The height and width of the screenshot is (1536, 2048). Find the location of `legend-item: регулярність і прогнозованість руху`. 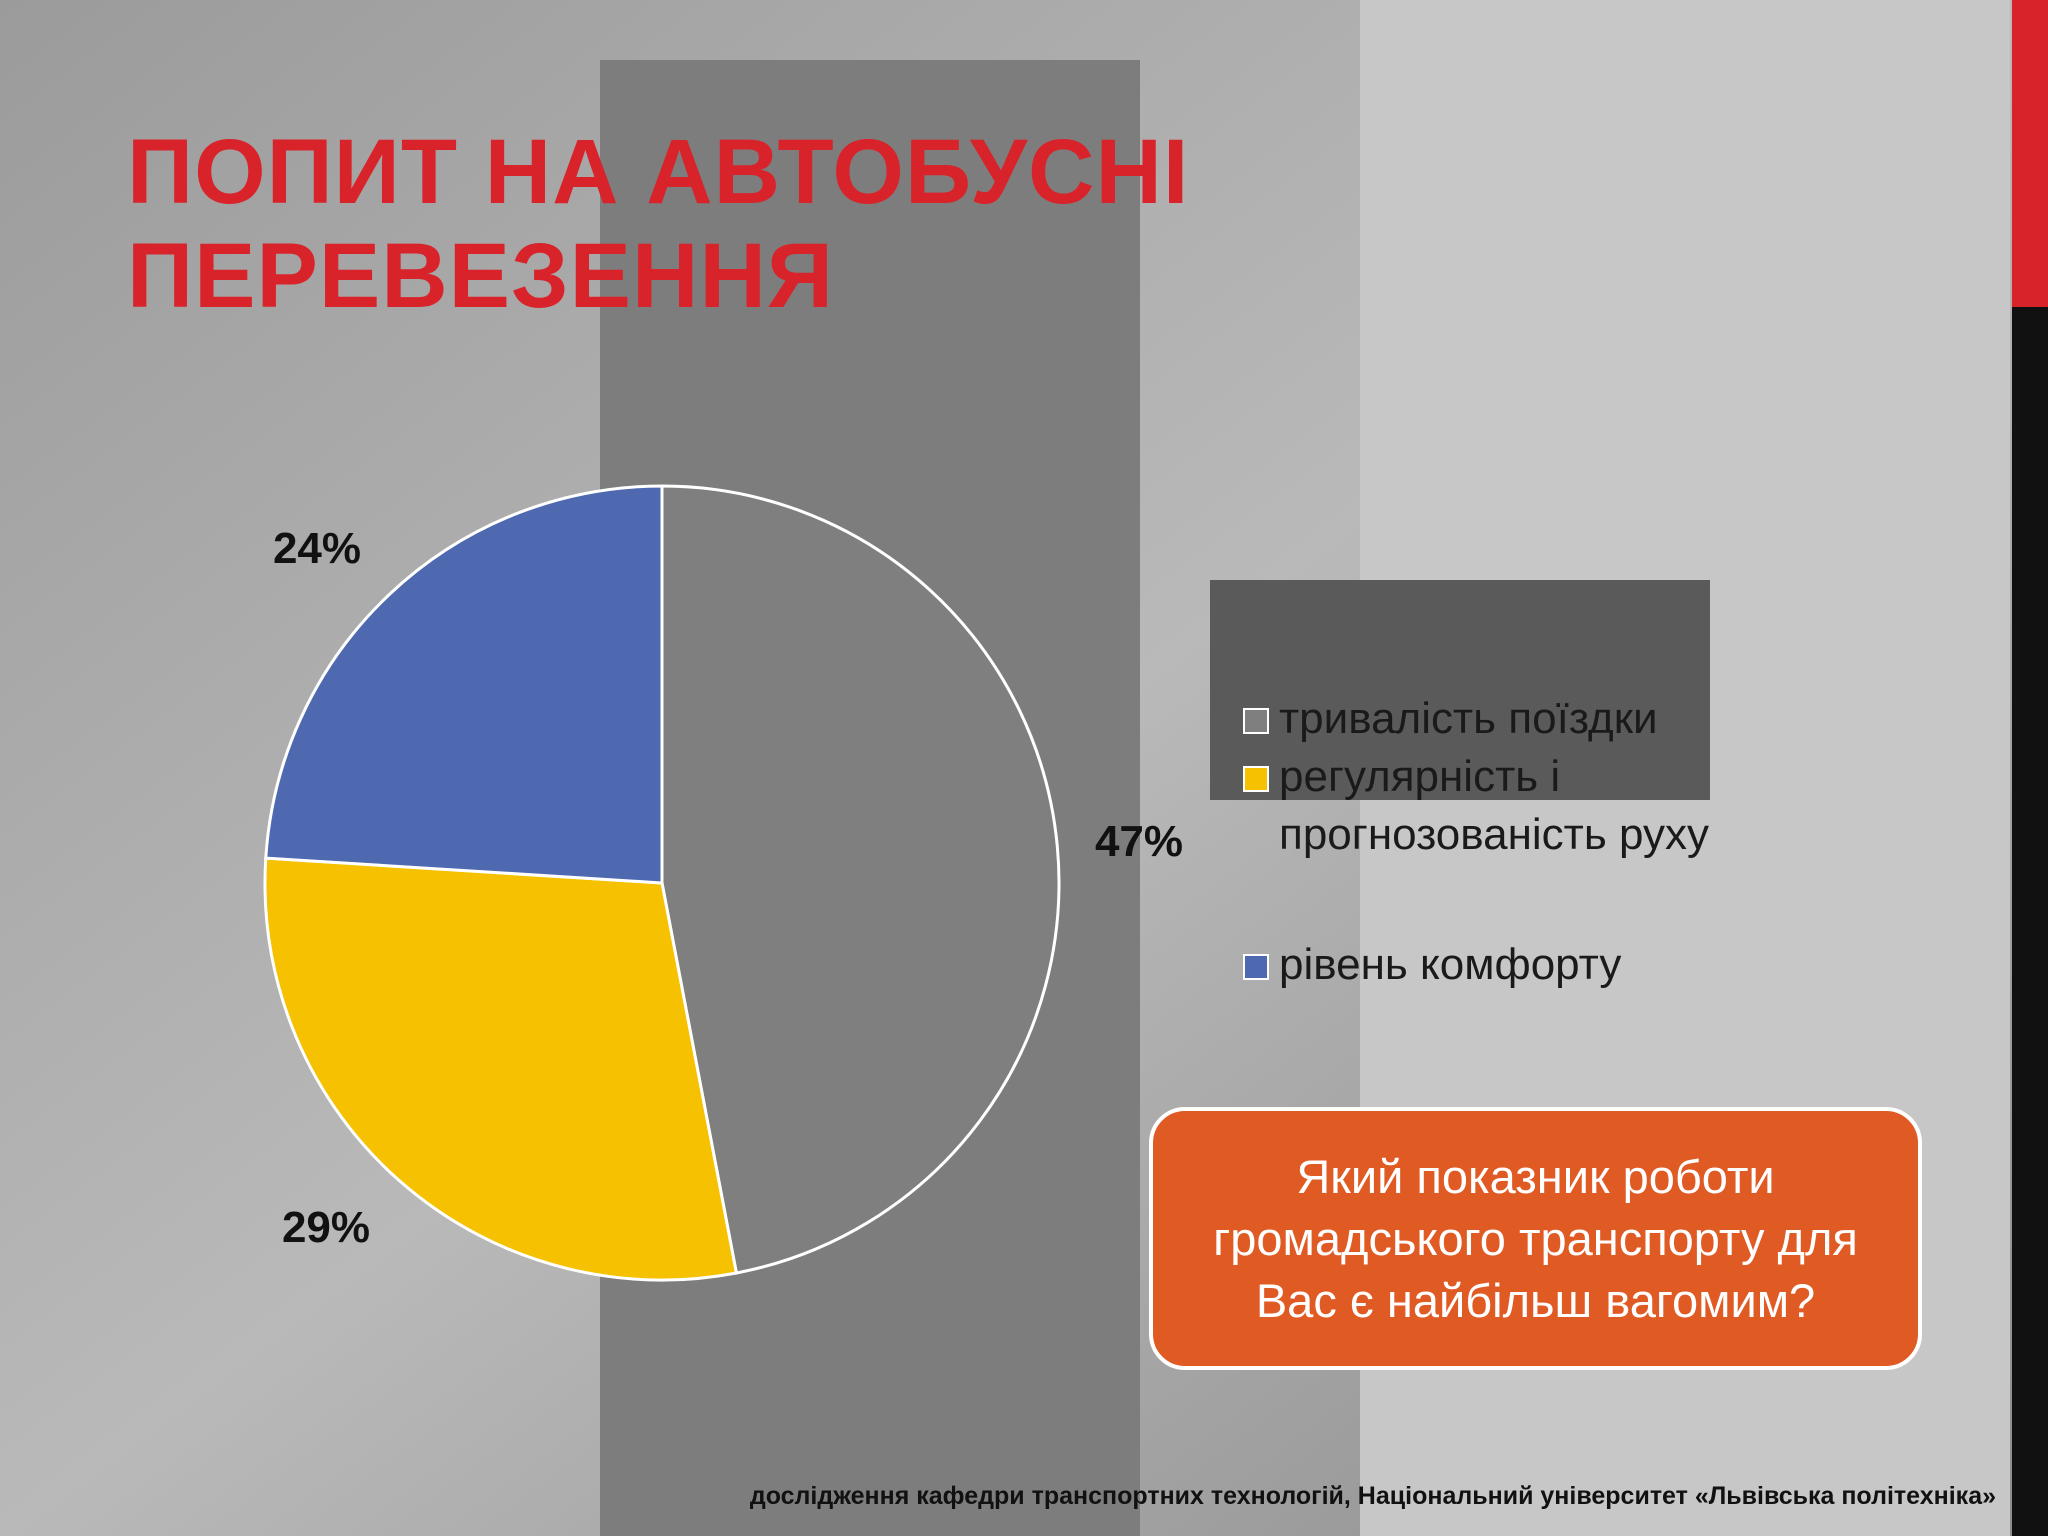

legend-item: регулярність і прогнозованість руху is located at coordinates (1523, 806).